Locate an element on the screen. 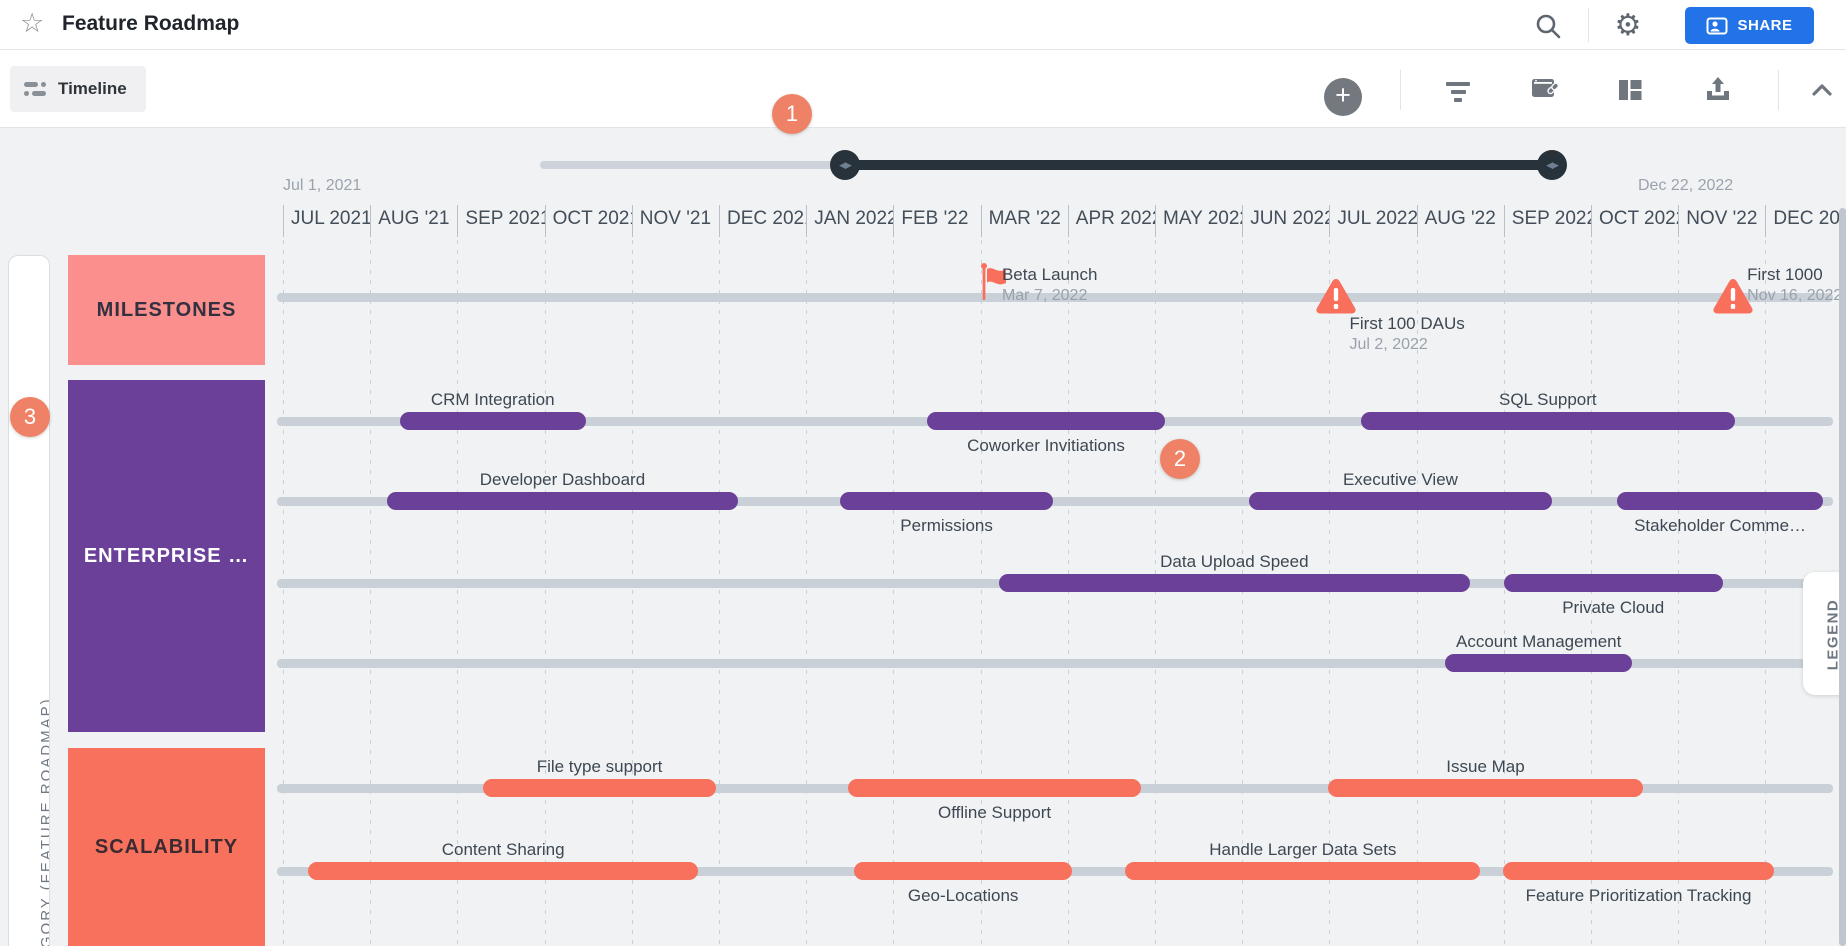  legend-tab: LEGEND is located at coordinates (1824, 633).